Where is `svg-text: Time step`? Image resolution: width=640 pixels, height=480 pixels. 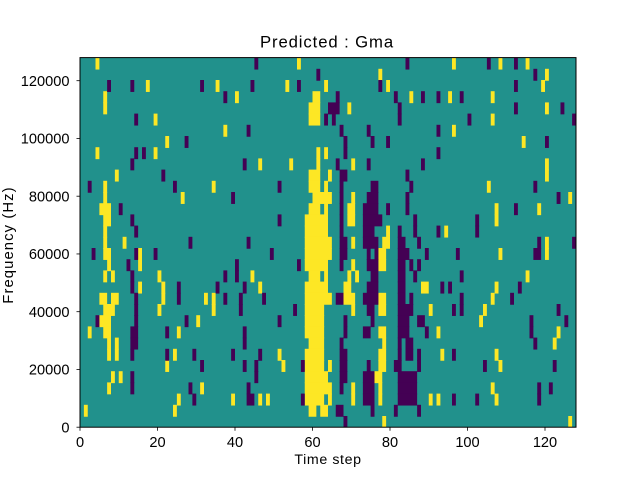
svg-text: Time step is located at coordinates (327, 460).